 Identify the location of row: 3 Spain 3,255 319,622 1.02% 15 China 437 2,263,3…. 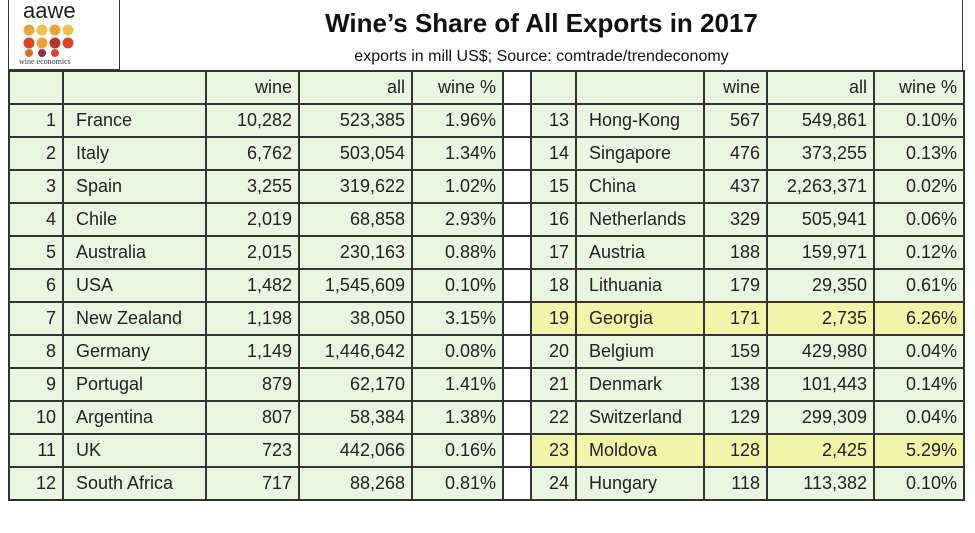
(486, 186).